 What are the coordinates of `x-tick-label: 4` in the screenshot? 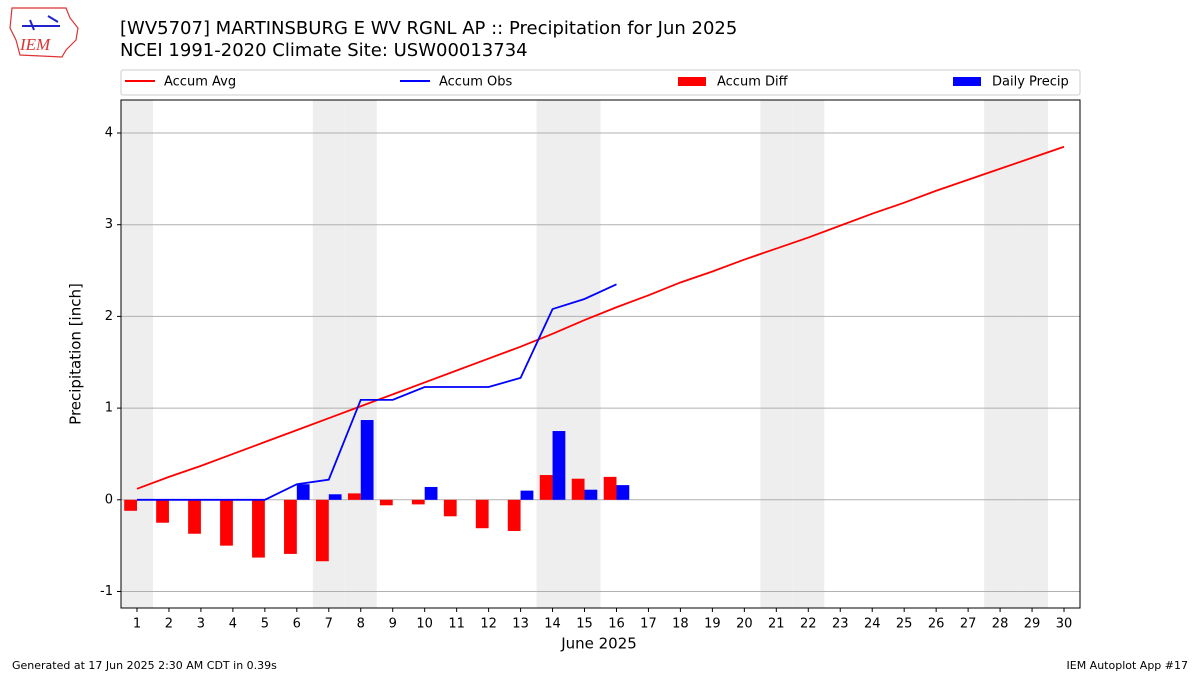 It's located at (233, 624).